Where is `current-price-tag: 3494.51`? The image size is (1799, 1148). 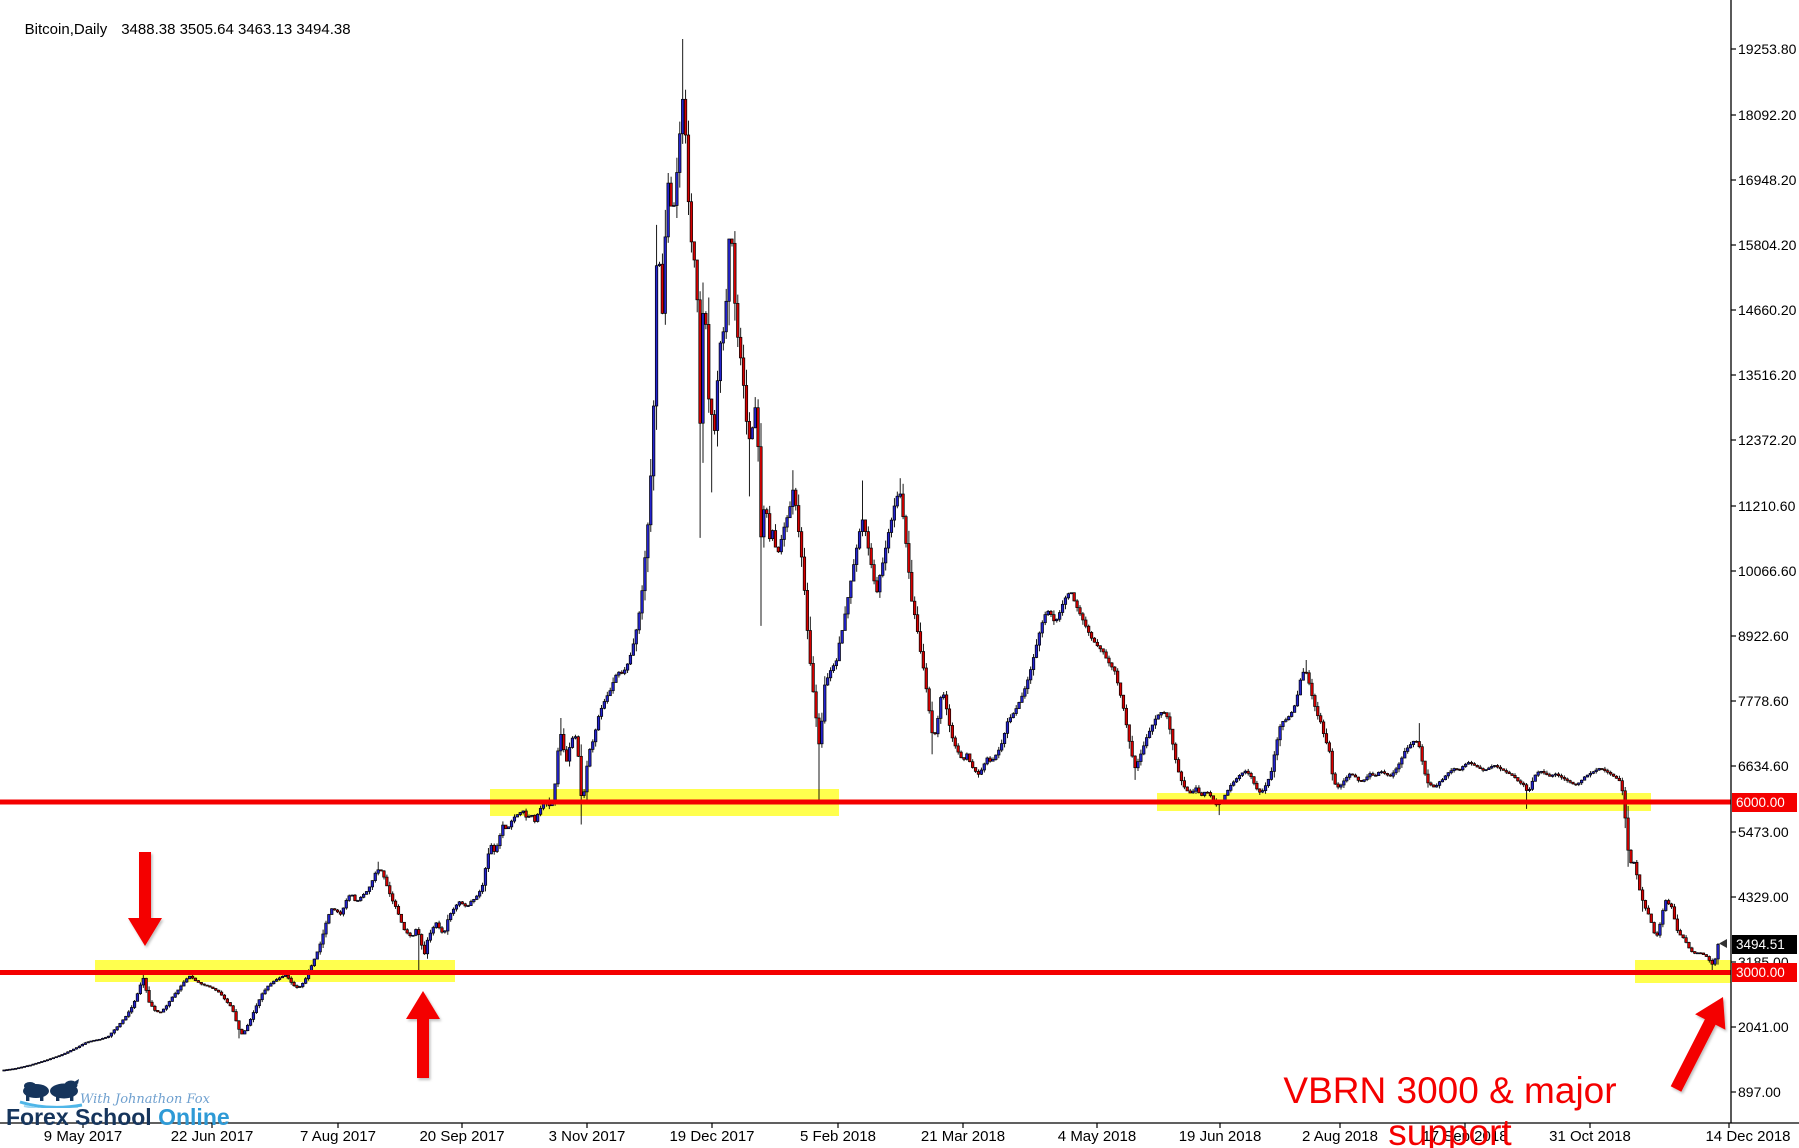
current-price-tag: 3494.51 is located at coordinates (1764, 944).